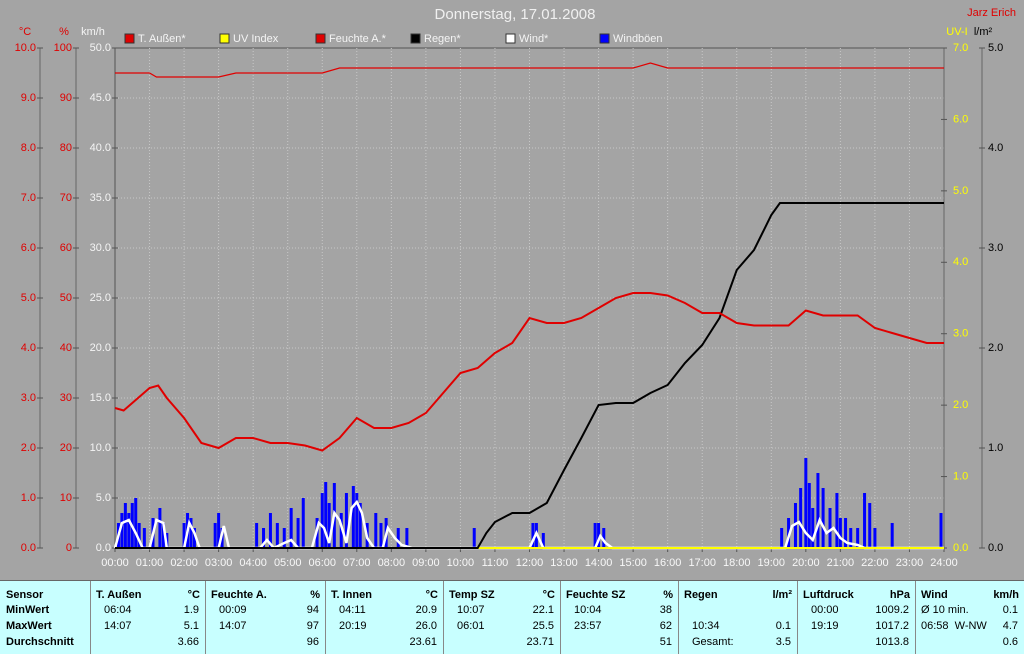 The image size is (1024, 654). Describe the element at coordinates (353, 626) in the screenshot. I see `cell-time: 20:19` at that location.